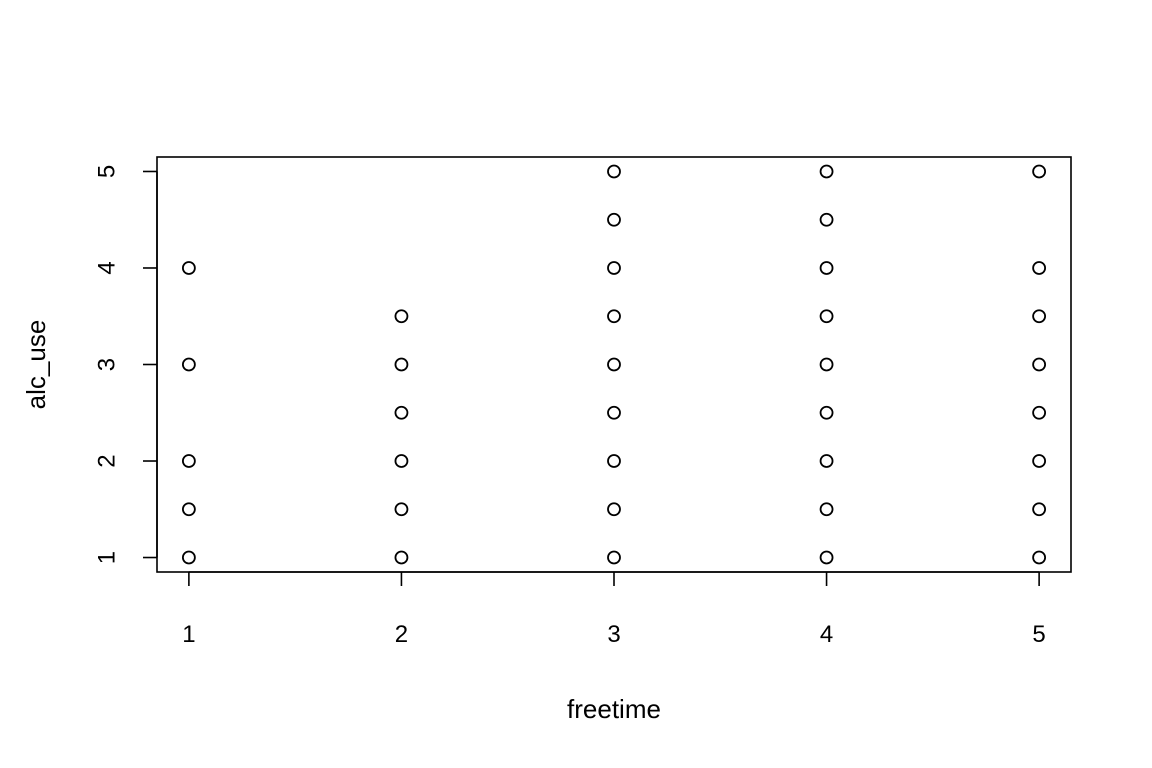 The height and width of the screenshot is (768, 1152). Describe the element at coordinates (613, 634) in the screenshot. I see `x-tick-label: 3` at that location.